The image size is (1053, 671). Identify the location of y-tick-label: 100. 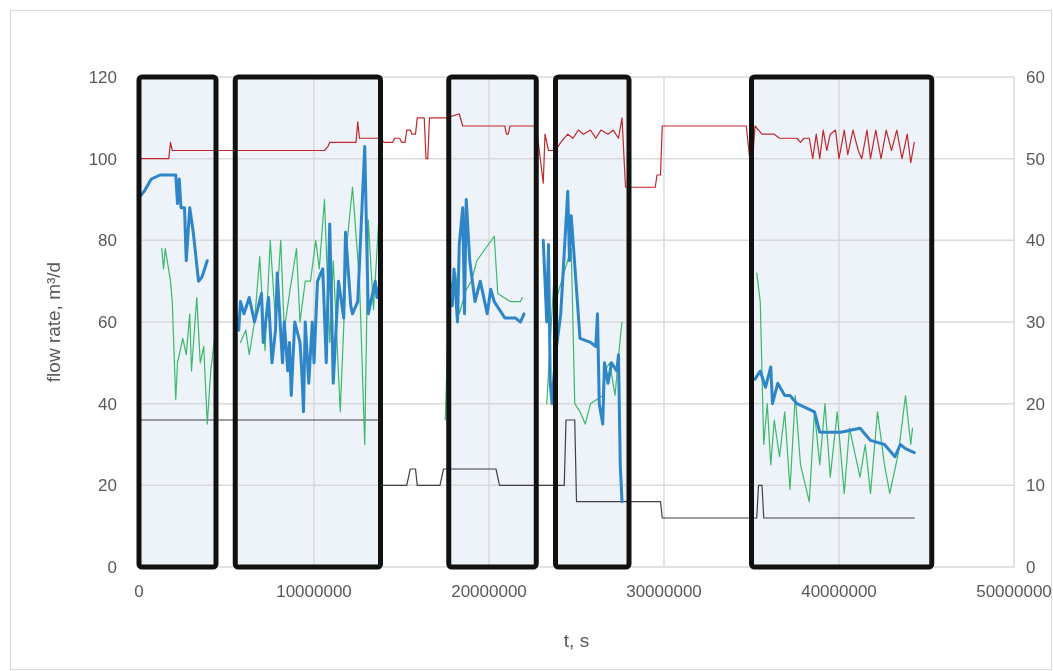
(102, 159).